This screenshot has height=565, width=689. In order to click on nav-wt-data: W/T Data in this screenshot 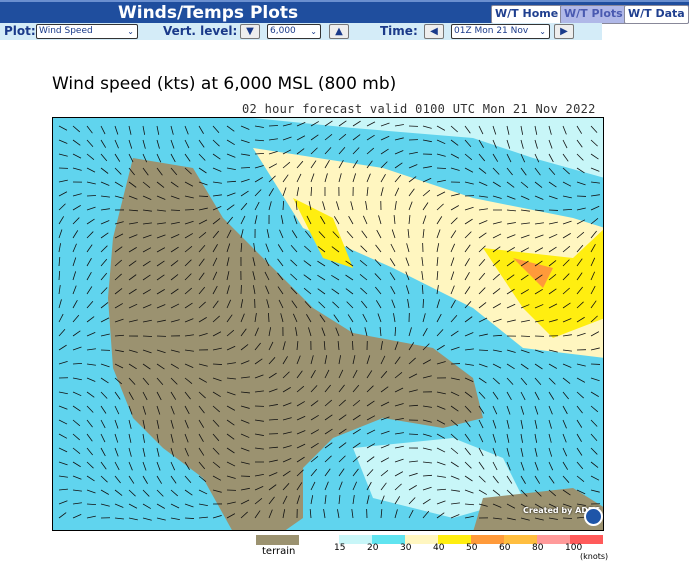, I will do `click(656, 14)`.